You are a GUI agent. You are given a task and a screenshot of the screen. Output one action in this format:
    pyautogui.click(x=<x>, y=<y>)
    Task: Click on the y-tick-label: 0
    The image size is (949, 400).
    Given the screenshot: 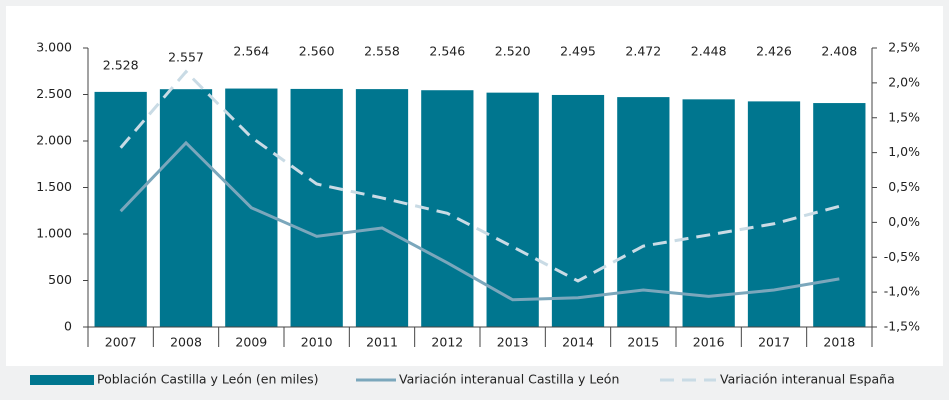 What is the action you would take?
    pyautogui.click(x=68, y=326)
    